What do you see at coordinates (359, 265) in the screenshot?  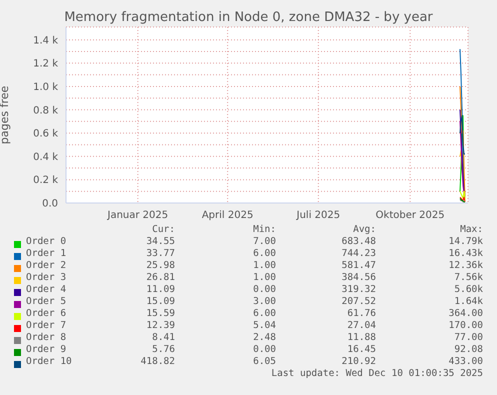 I see `text: 581.47` at bounding box center [359, 265].